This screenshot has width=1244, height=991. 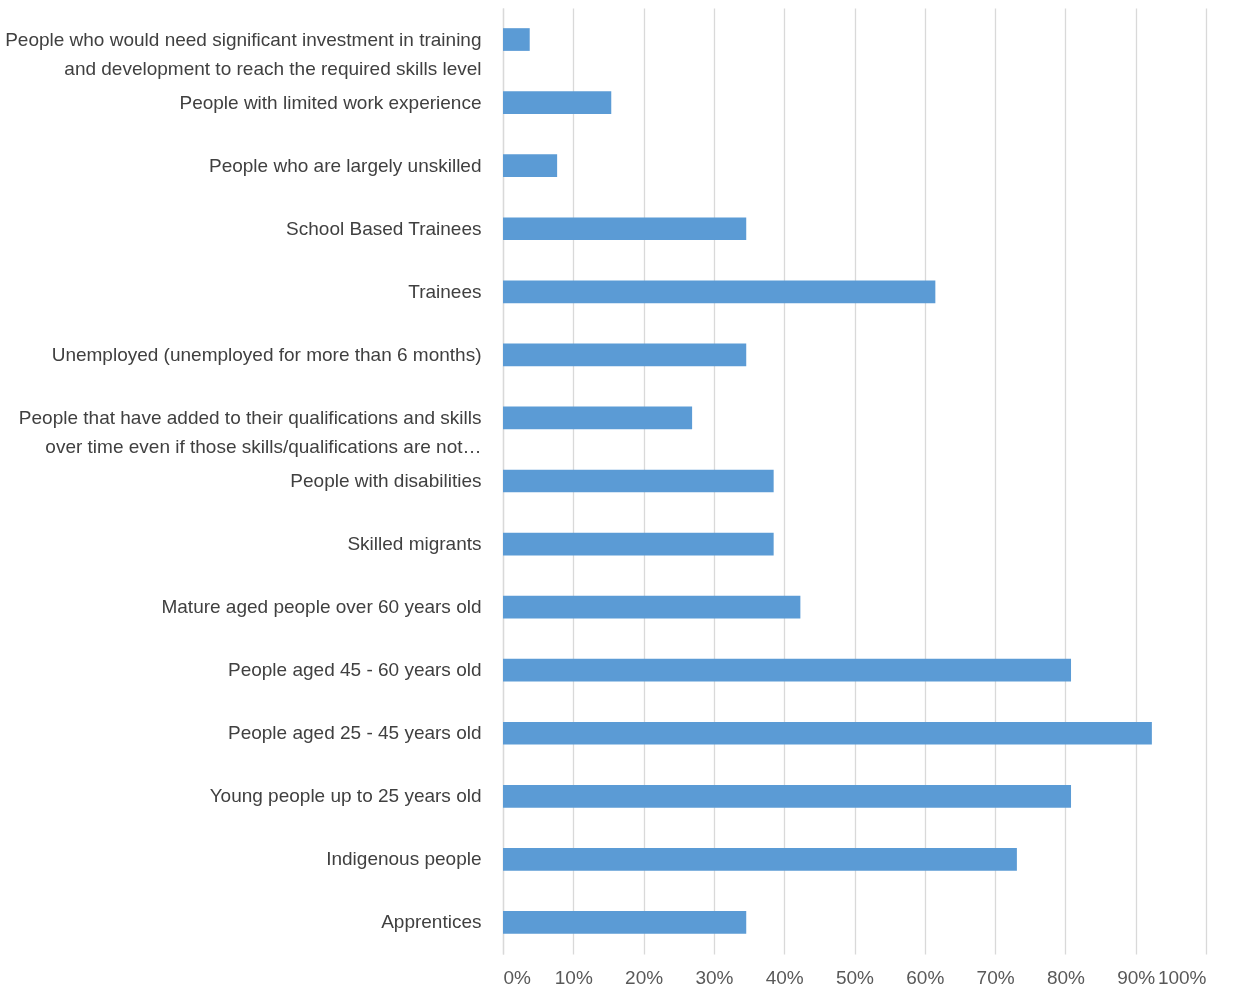 I want to click on y-tick-label: People with limited work experience, so click(x=330, y=102).